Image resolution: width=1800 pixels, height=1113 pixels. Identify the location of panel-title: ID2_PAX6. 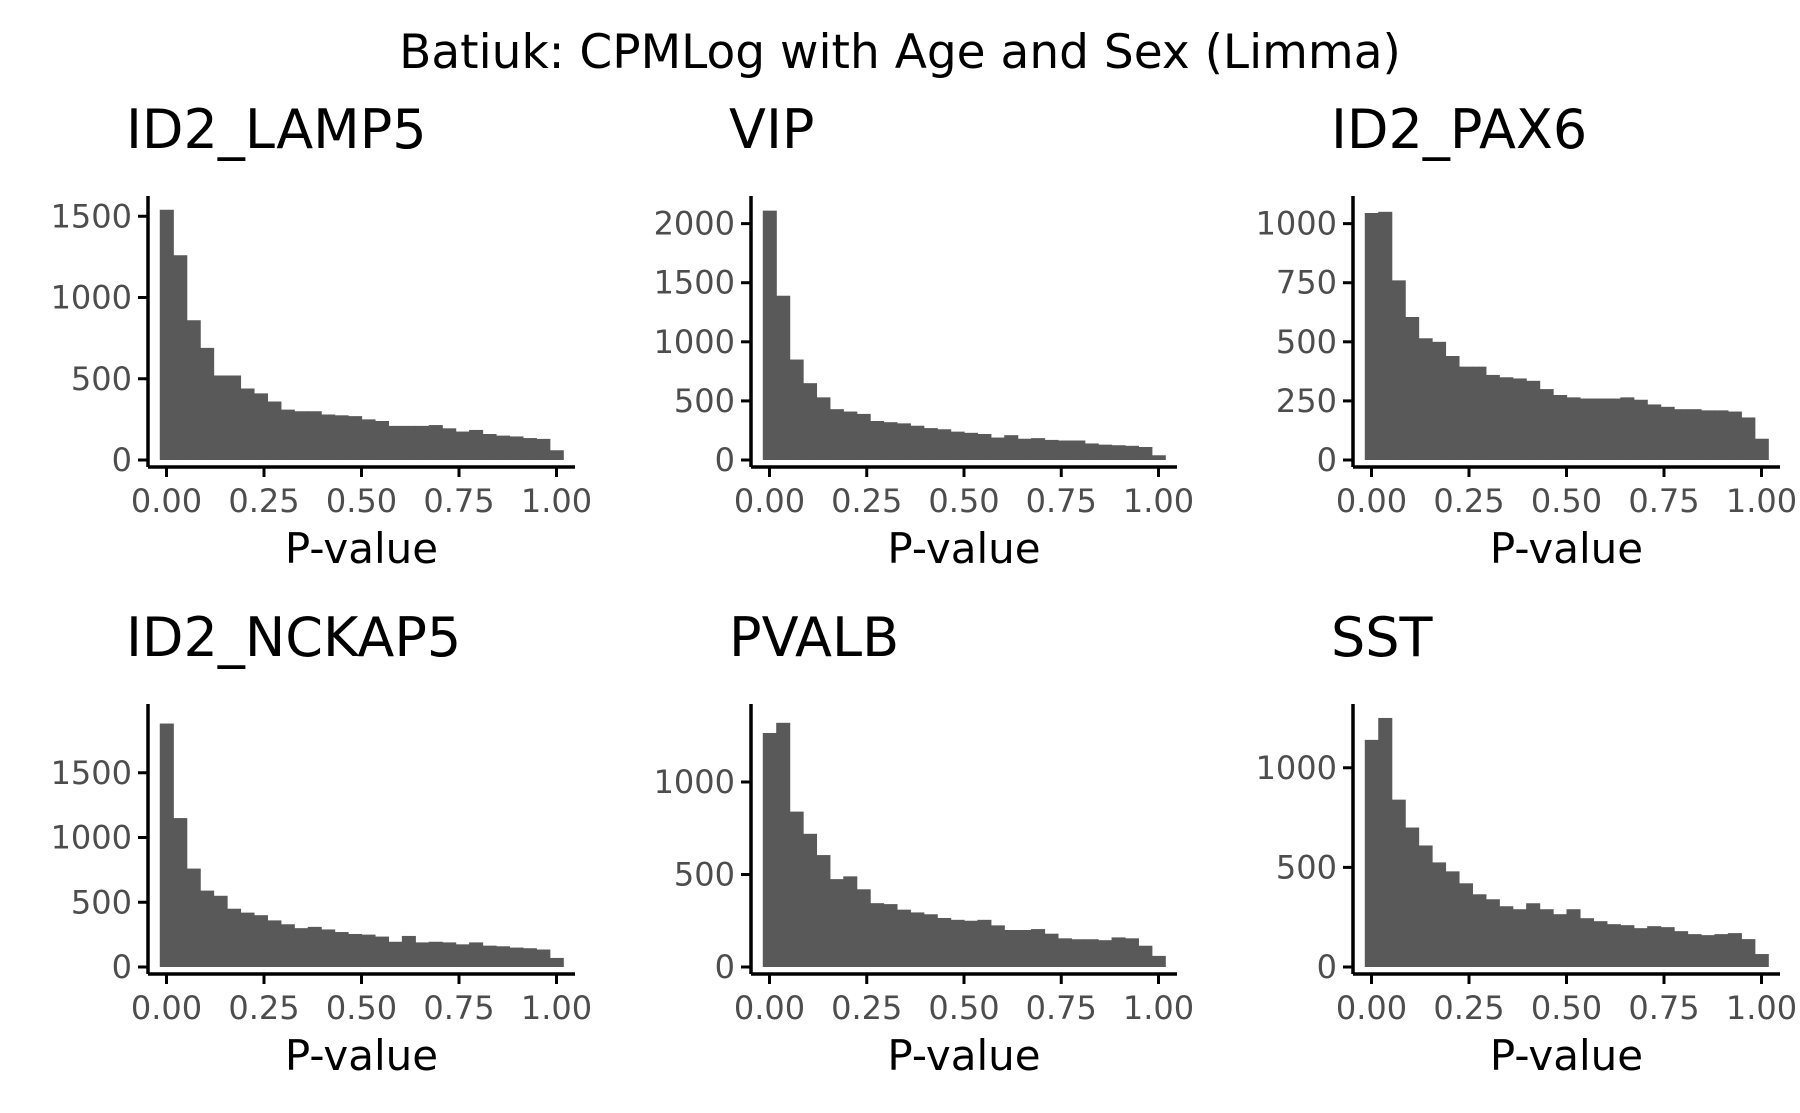
(1459, 129).